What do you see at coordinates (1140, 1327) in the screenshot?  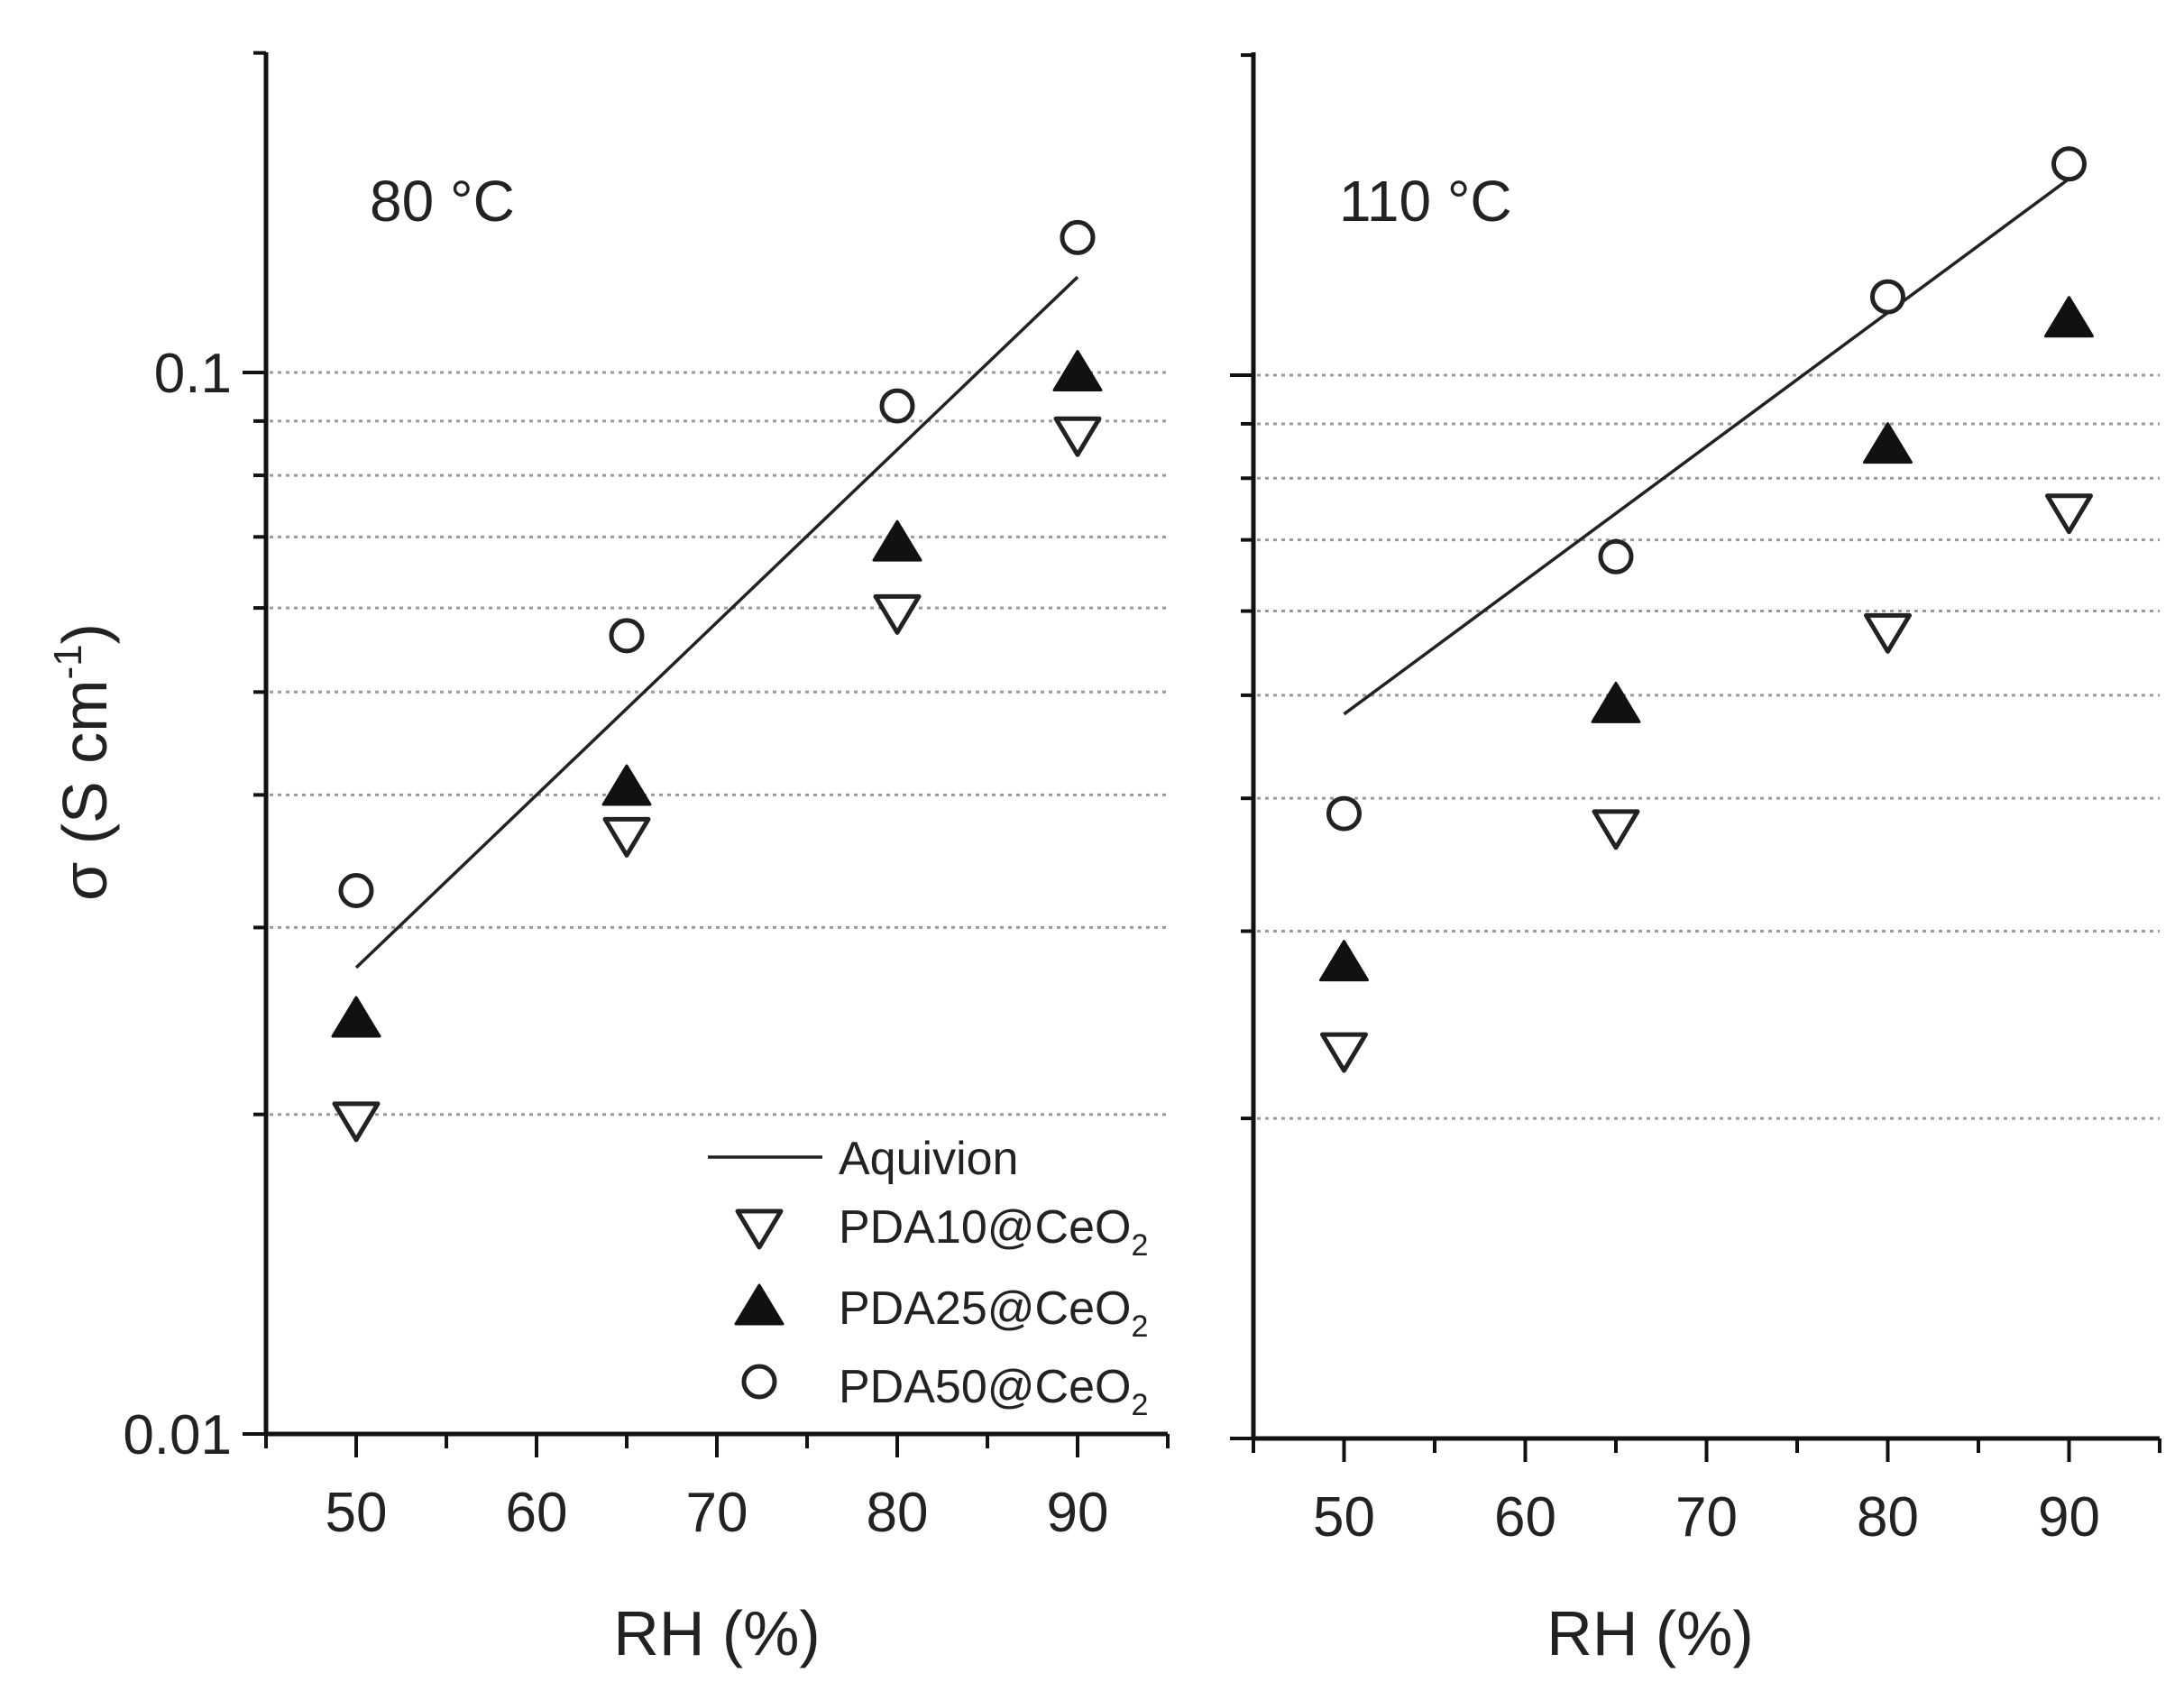 I see `legend-label-pda25-sub: 2` at bounding box center [1140, 1327].